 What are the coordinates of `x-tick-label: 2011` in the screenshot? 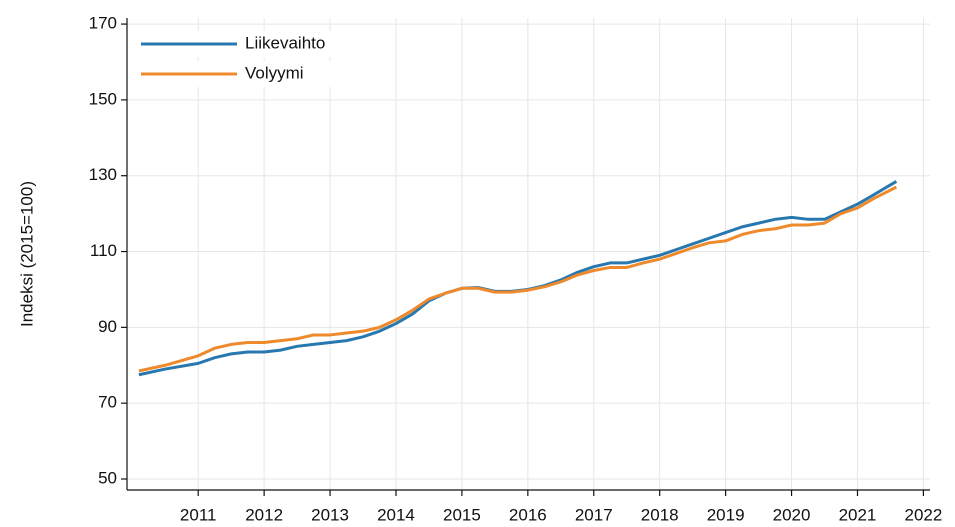 It's located at (198, 514).